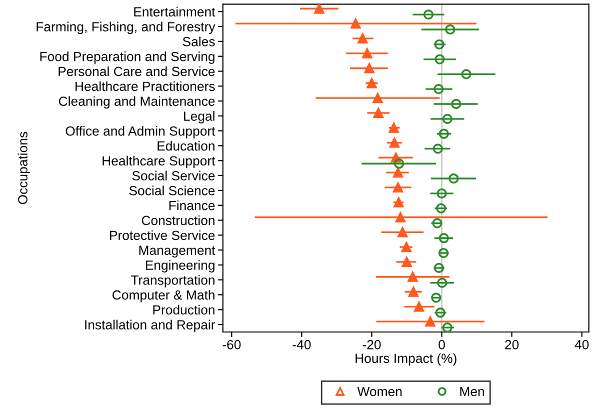 The width and height of the screenshot is (596, 415). Describe the element at coordinates (145, 86) in the screenshot. I see `y-tick-label: Healthcare Practitioners` at that location.